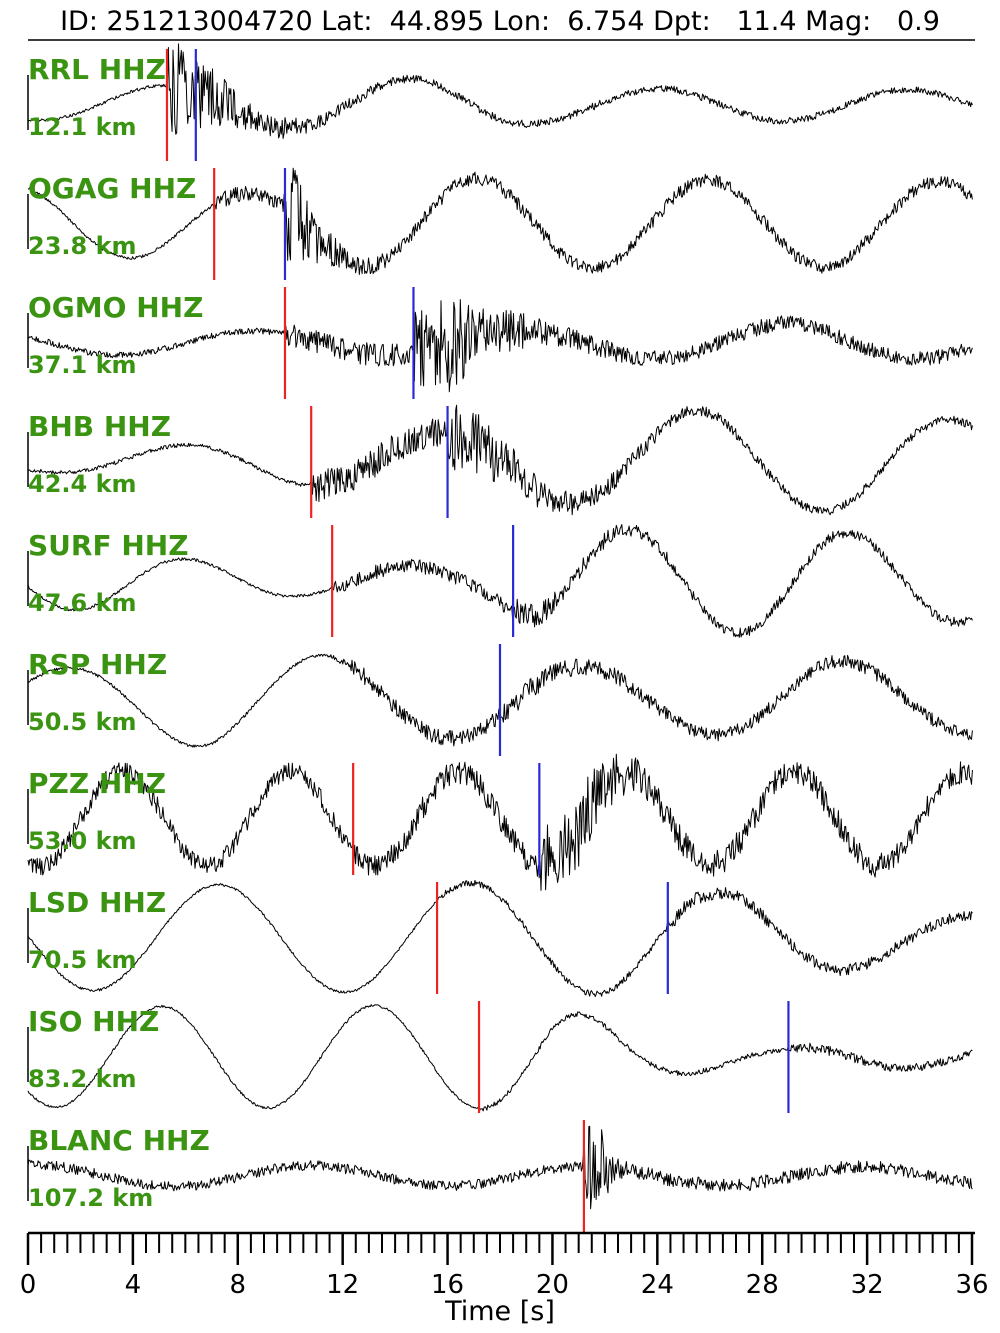 Image resolution: width=1000 pixels, height=1333 pixels. What do you see at coordinates (112, 188) in the screenshot?
I see `station-label-ogag: OGAG HHZ` at bounding box center [112, 188].